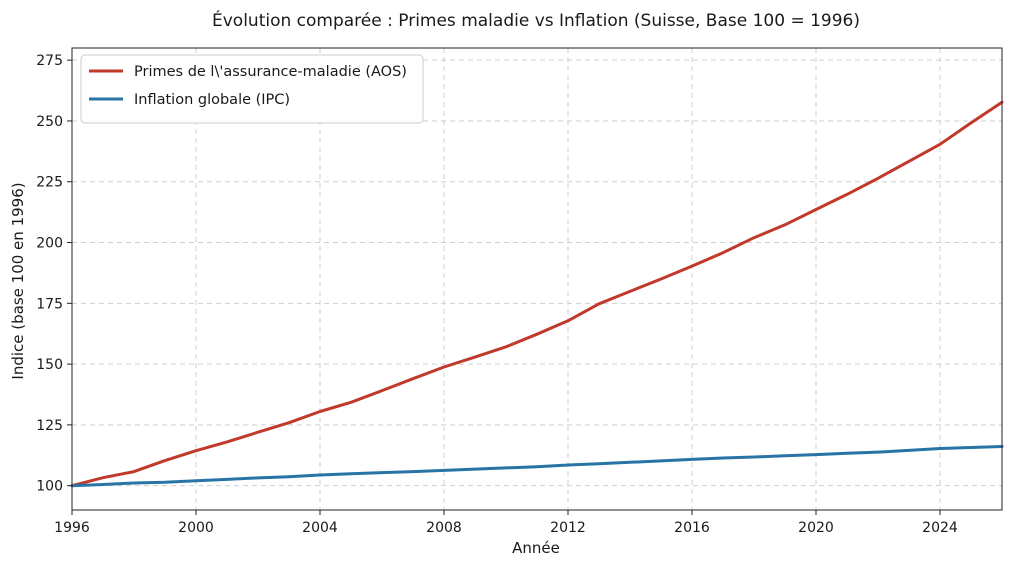  What do you see at coordinates (816, 528) in the screenshot?
I see `x-tick-label: 2020` at bounding box center [816, 528].